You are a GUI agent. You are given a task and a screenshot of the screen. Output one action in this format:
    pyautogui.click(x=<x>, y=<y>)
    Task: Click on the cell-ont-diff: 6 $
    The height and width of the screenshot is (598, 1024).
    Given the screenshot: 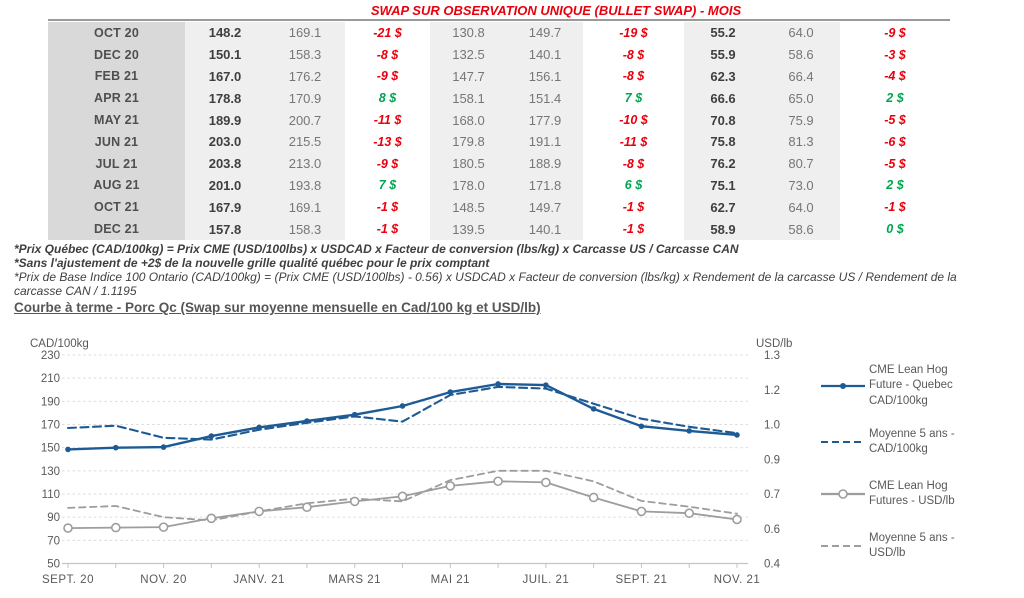 What is the action you would take?
    pyautogui.click(x=633, y=185)
    